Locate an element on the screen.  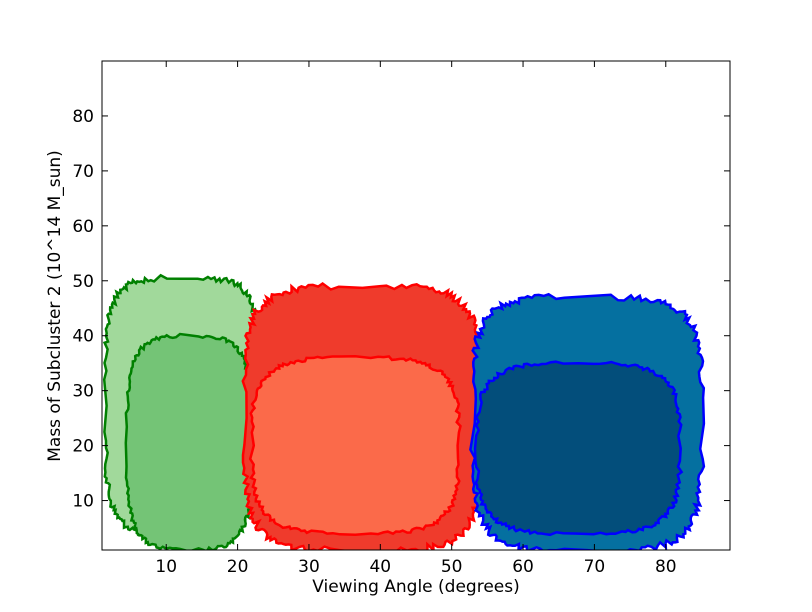
x-axis-label: Viewing Angle (degrees) is located at coordinates (416, 587).